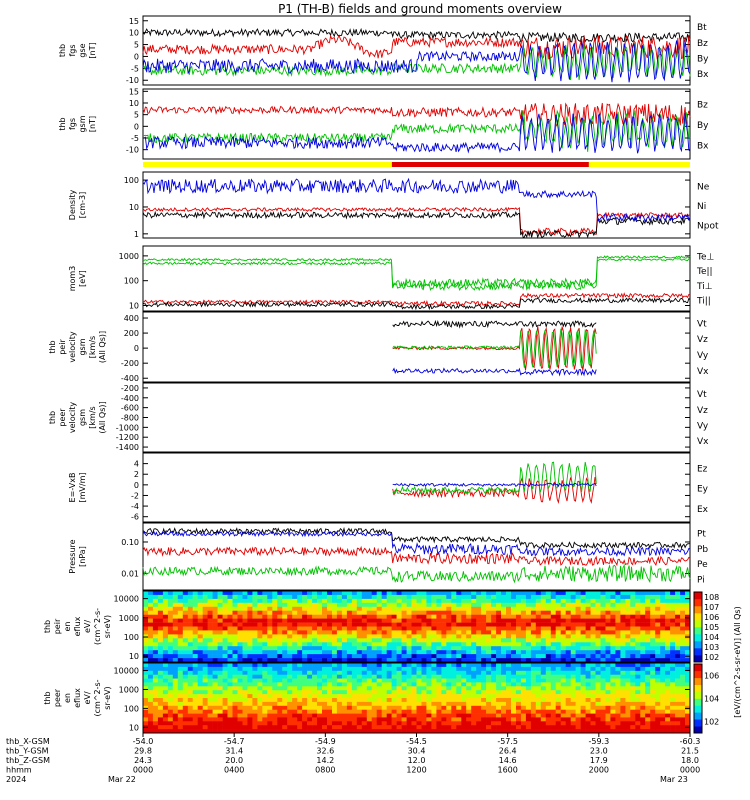 This screenshot has height=800, width=750. I want to click on row-label: thb_Z-GSM, so click(28, 760).